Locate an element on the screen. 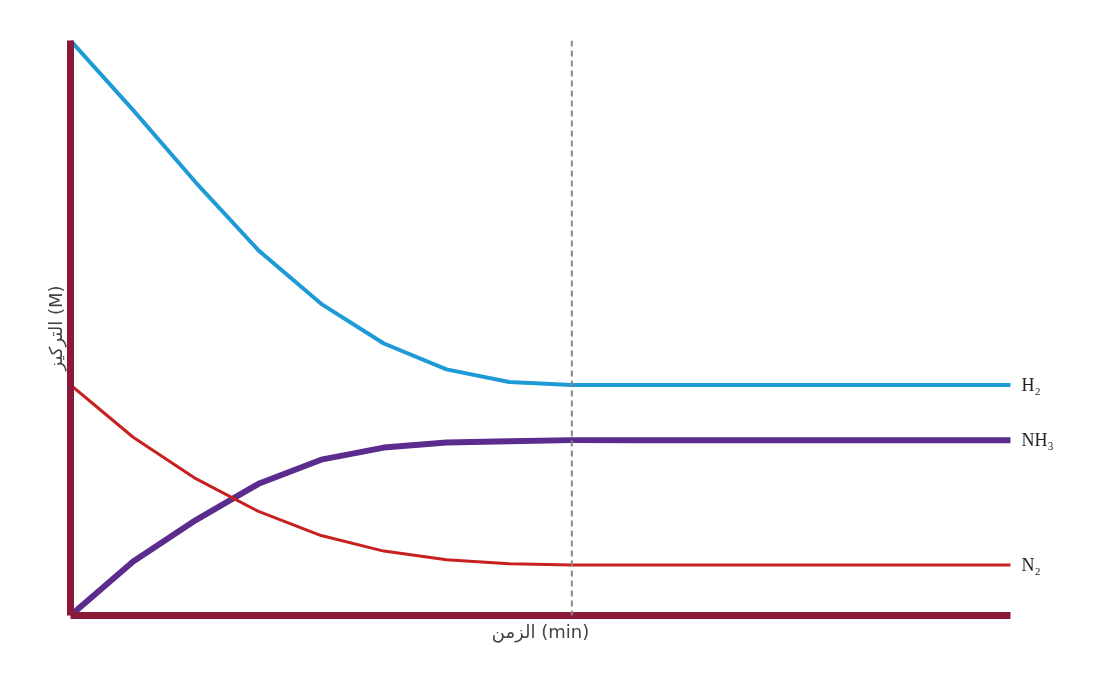 This screenshot has height=687, width=1115. series-label: NH₃ is located at coordinates (1037, 440).